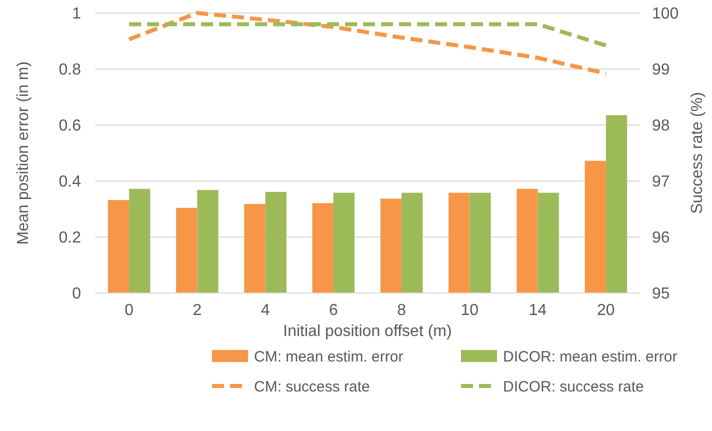 This screenshot has height=431, width=712. What do you see at coordinates (469, 310) in the screenshot?
I see `x-tick-label: 10` at bounding box center [469, 310].